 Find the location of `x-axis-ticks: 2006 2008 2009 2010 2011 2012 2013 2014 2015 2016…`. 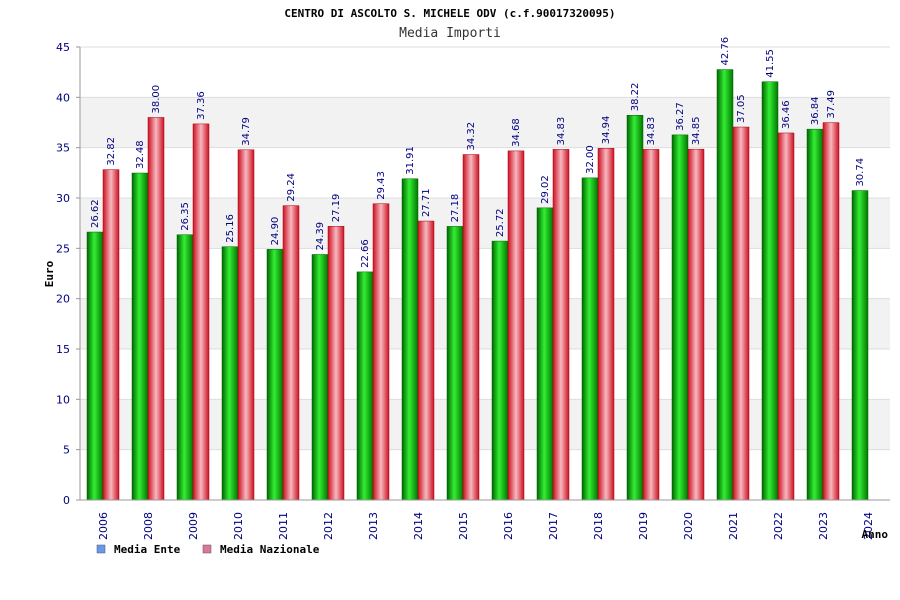

x-axis-ticks: 2006 2008 2009 2010 2011 2012 2013 2014 2015 2016… is located at coordinates (486, 526).